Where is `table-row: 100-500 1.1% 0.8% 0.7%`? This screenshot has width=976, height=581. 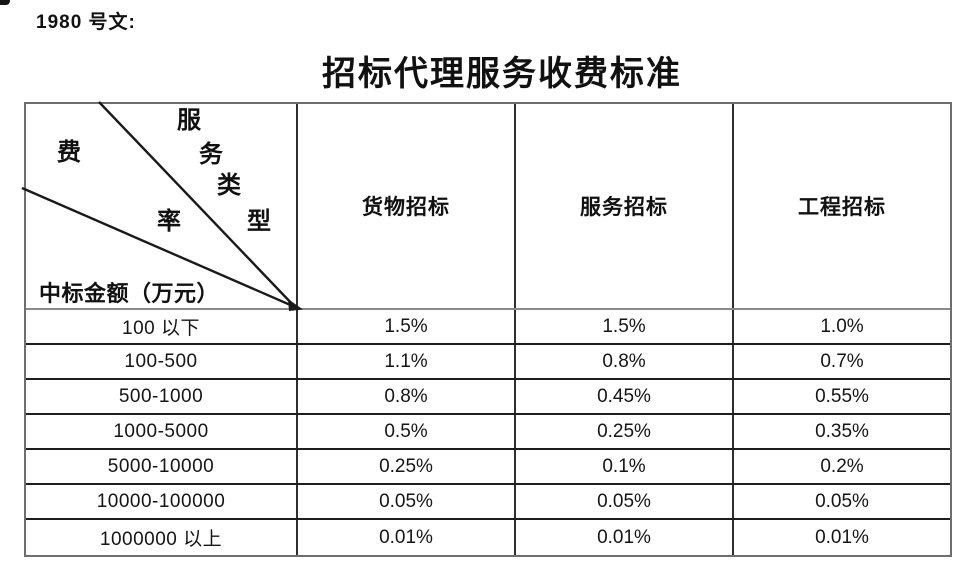
table-row: 100-500 1.1% 0.8% 0.7% is located at coordinates (488, 362).